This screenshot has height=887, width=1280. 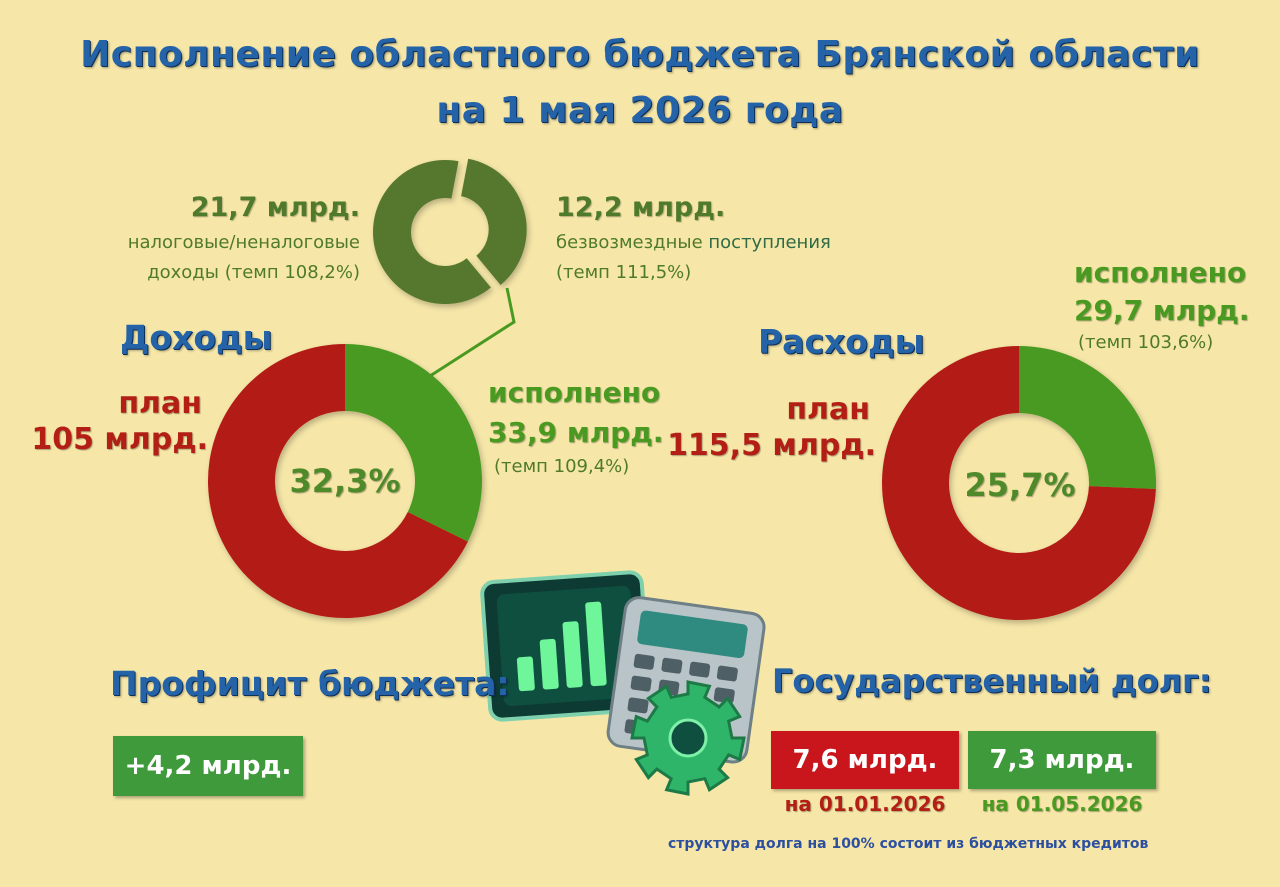 I want to click on grant-label-1: безвозмездные поступления, so click(x=693, y=242).